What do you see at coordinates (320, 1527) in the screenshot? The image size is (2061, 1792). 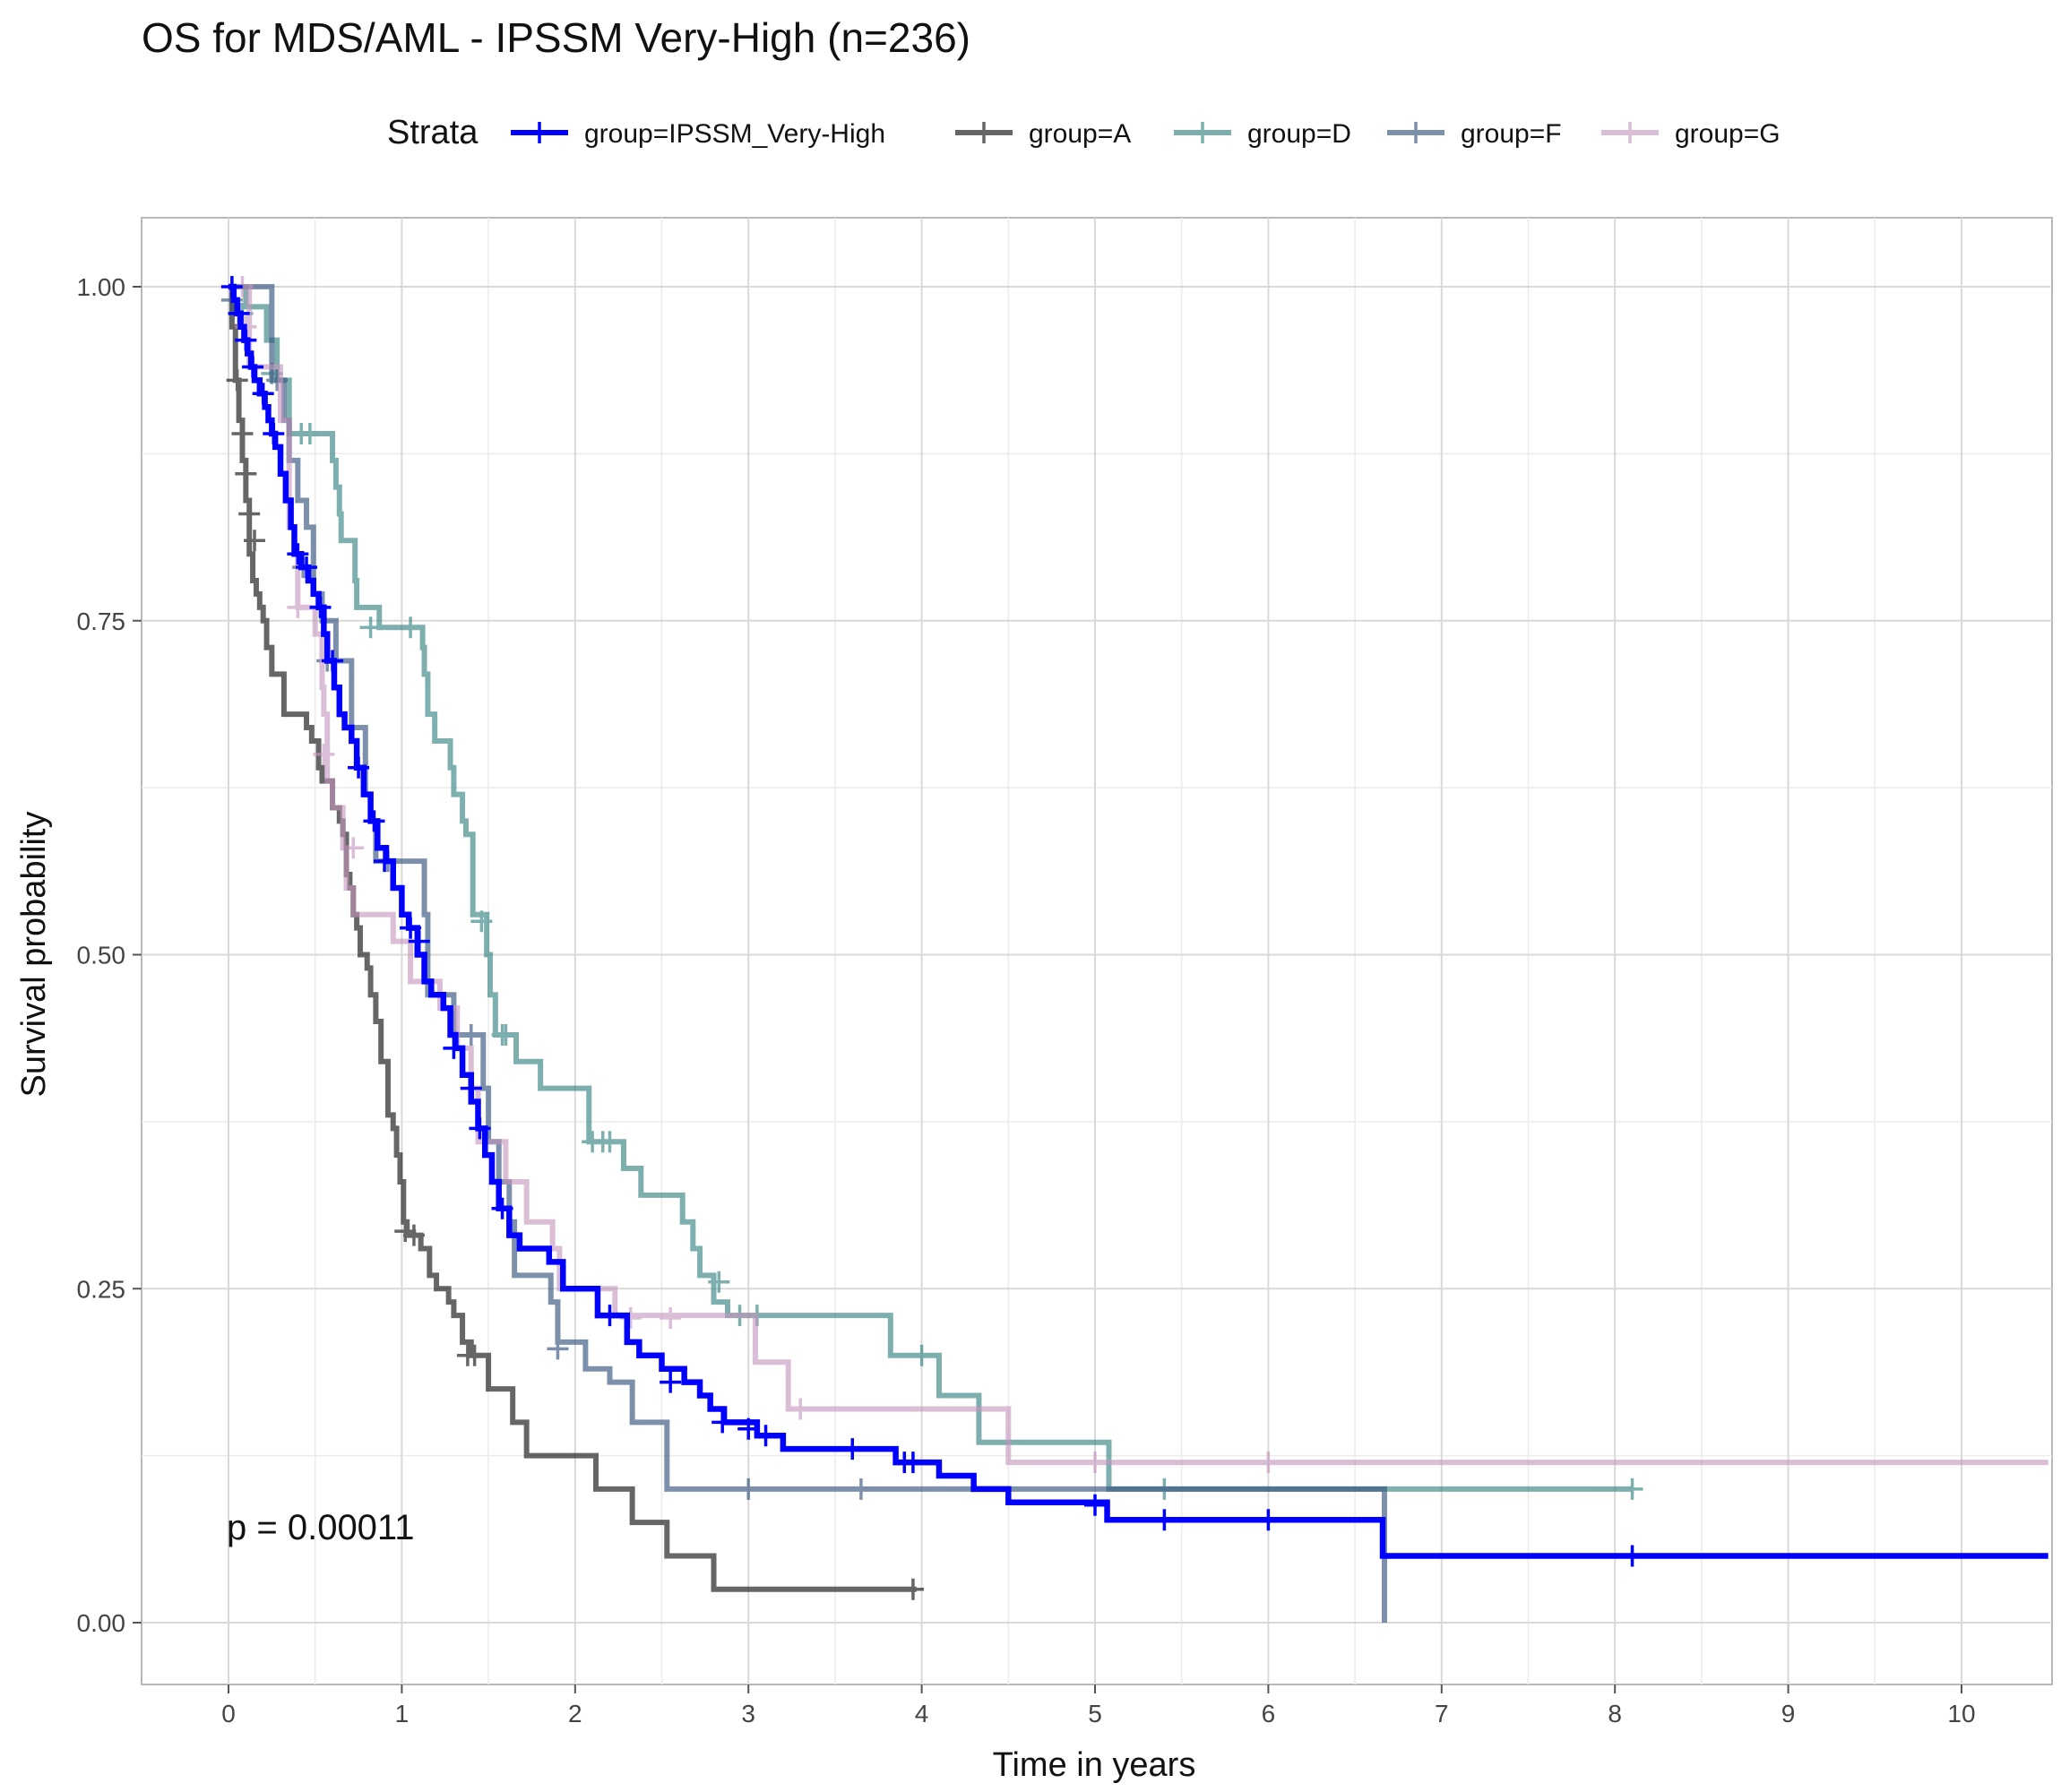 I see `p-value-annotation: p = 0.00011` at bounding box center [320, 1527].